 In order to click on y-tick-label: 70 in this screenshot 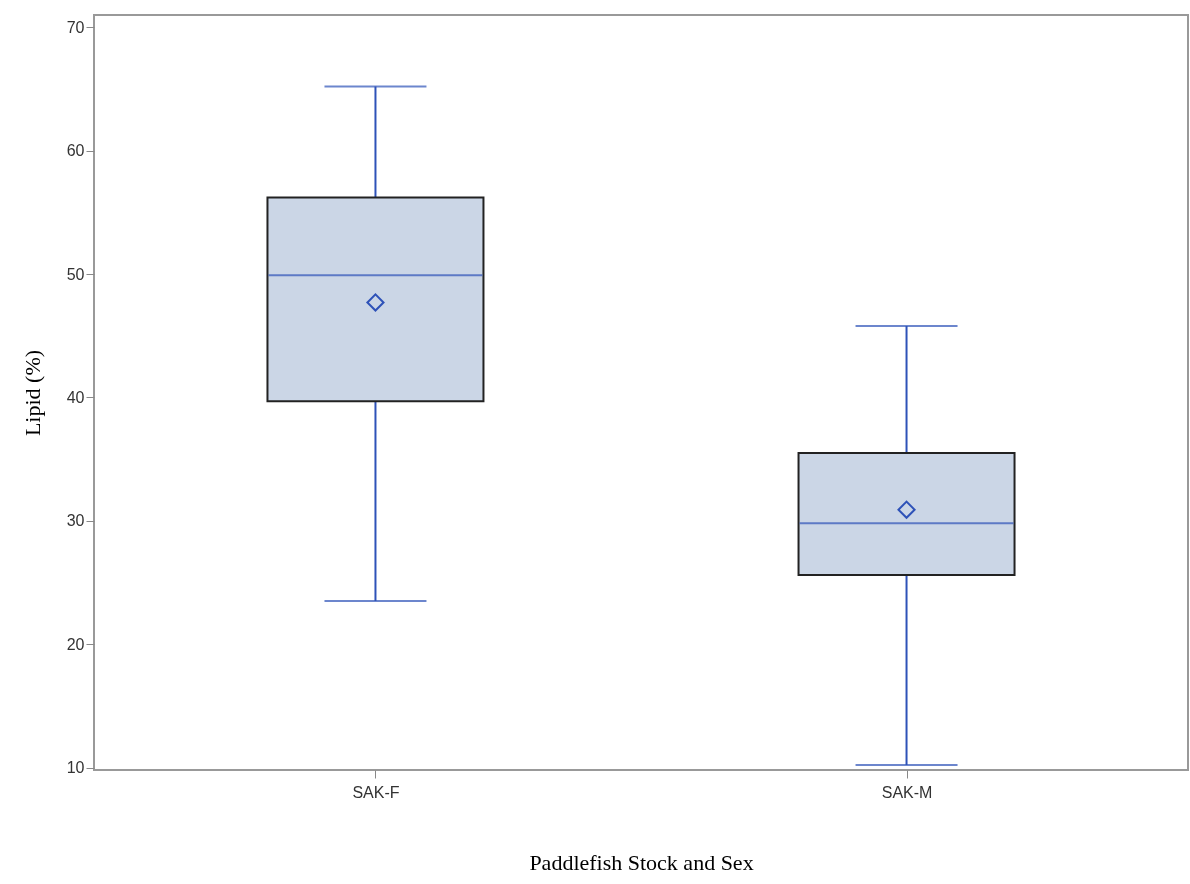, I will do `click(75, 27)`.